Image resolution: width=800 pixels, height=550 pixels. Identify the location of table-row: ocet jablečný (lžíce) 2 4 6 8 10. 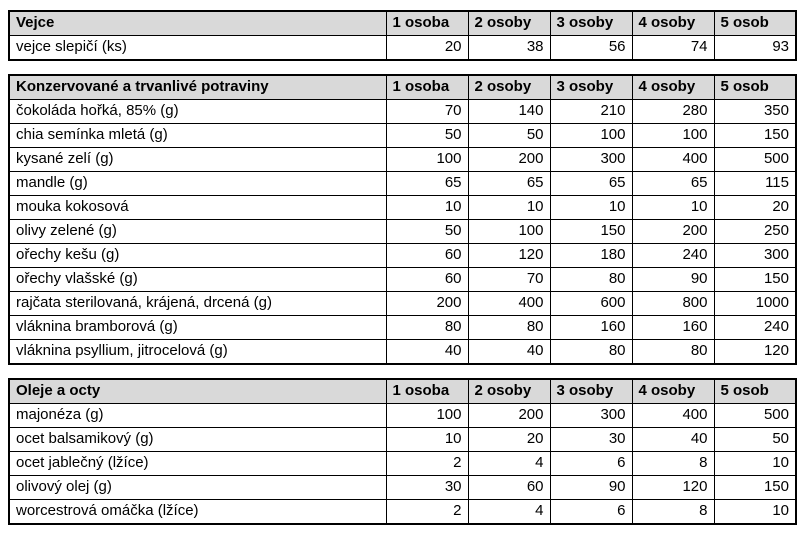
(402, 463).